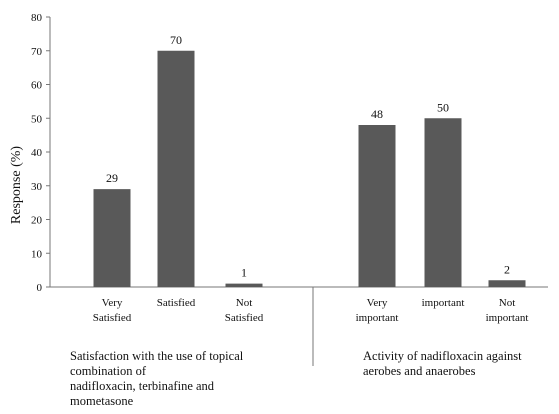 The image size is (559, 414). What do you see at coordinates (377, 114) in the screenshot?
I see `bar-value-label: 48` at bounding box center [377, 114].